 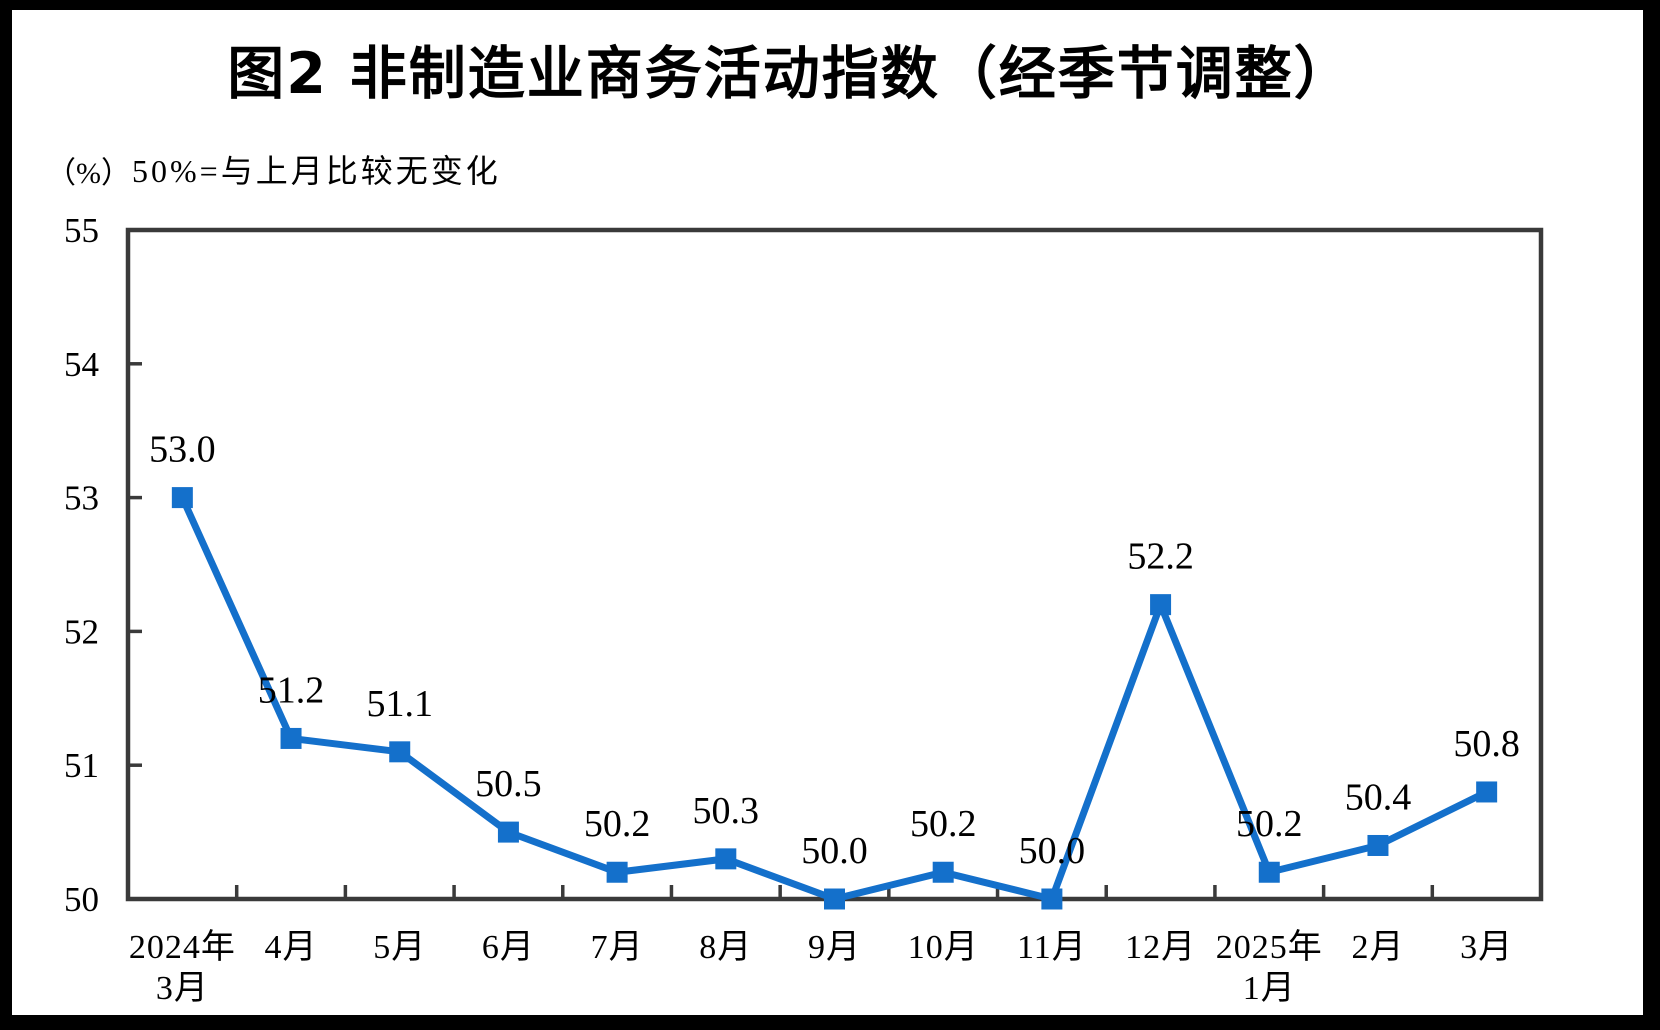 What do you see at coordinates (1378, 797) in the screenshot?
I see `data-point-label: 50.4` at bounding box center [1378, 797].